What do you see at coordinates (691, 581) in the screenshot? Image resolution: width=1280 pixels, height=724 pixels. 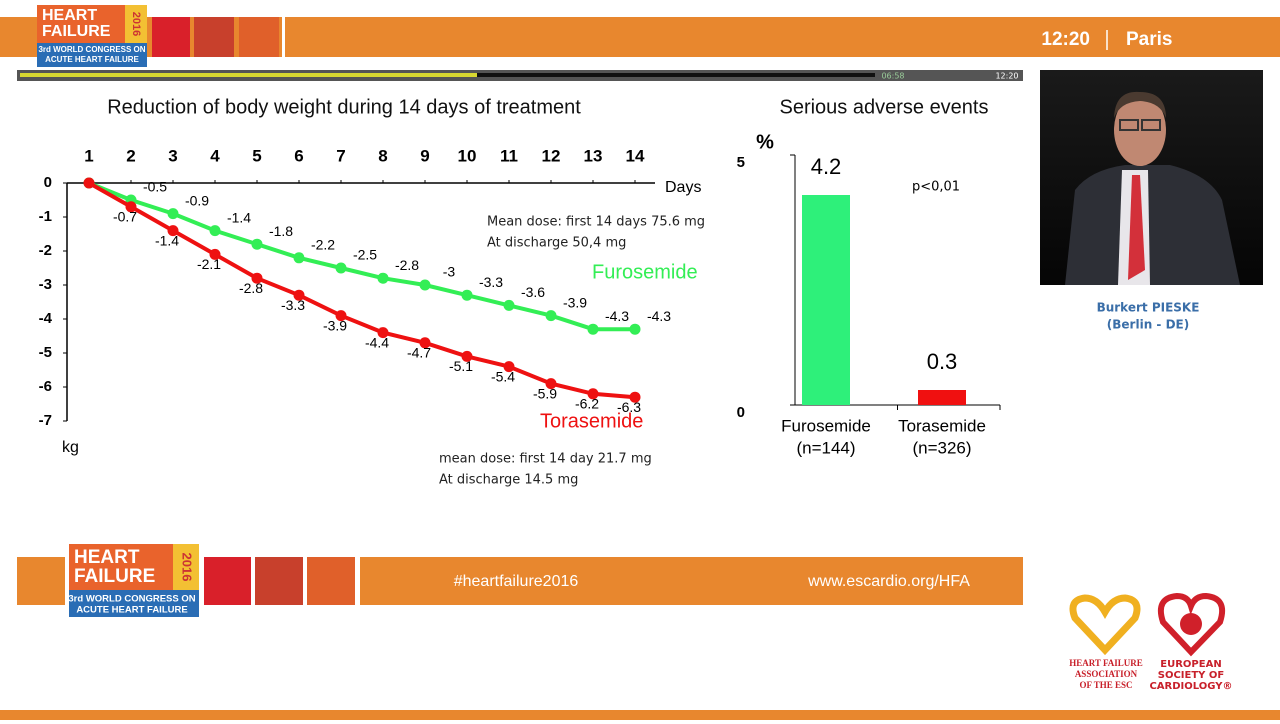 I see `footer-band` at bounding box center [691, 581].